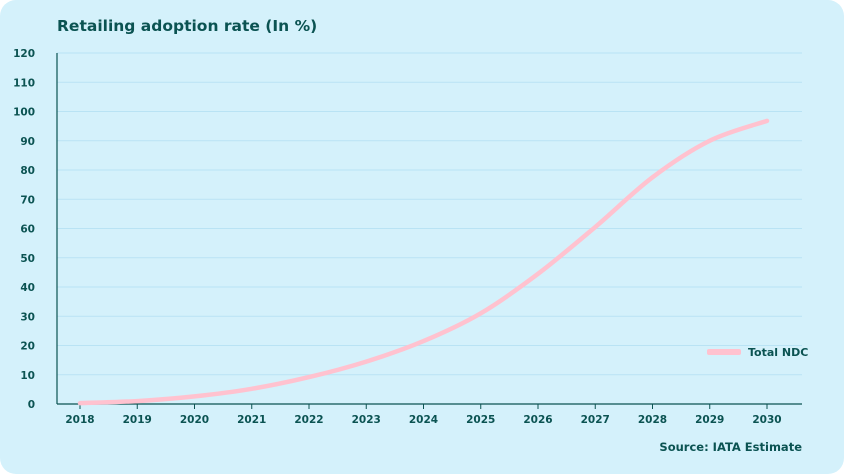 This screenshot has width=844, height=474. I want to click on x-tick-label: 2026, so click(537, 420).